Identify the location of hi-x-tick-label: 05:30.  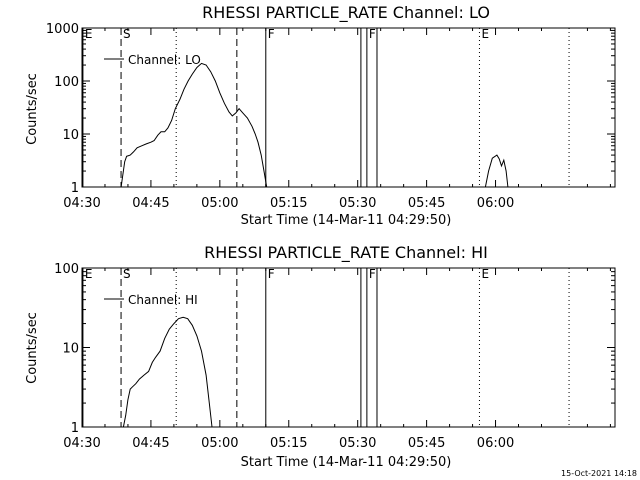
(357, 443).